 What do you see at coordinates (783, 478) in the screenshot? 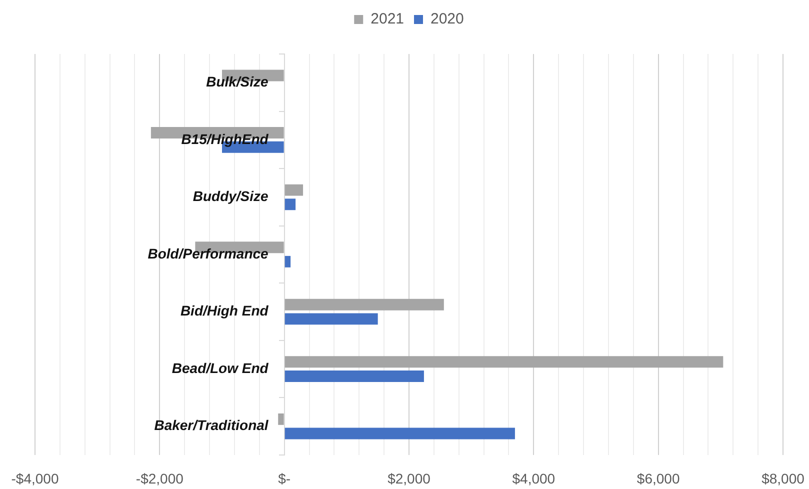
I see `x-tick-label: $8,000` at bounding box center [783, 478].